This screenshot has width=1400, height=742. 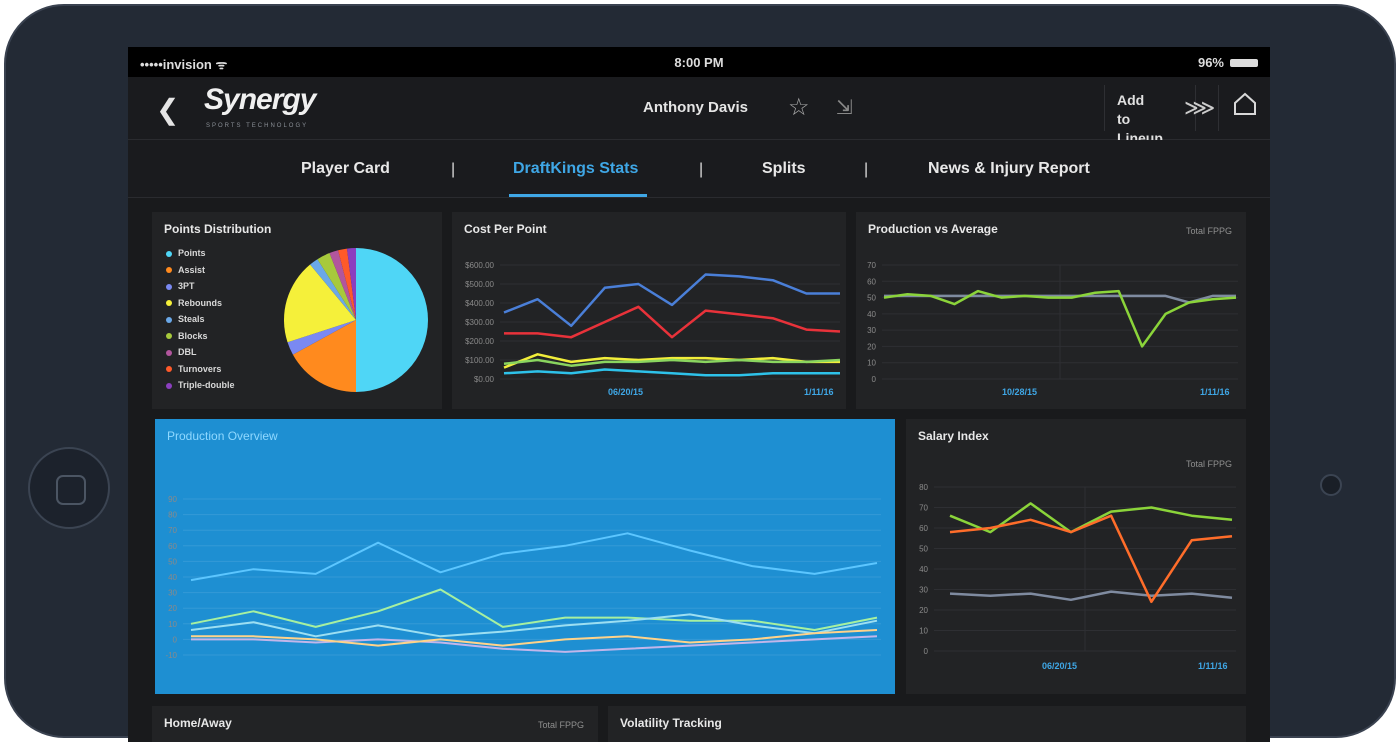 I want to click on panel-title: Production vs Average, so click(x=933, y=229).